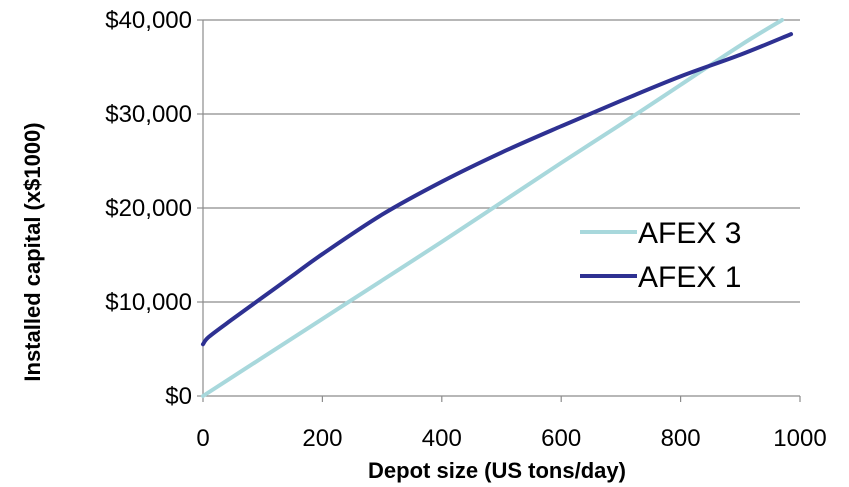 This screenshot has width=849, height=487. What do you see at coordinates (178, 396) in the screenshot?
I see `y-tick-label: $0` at bounding box center [178, 396].